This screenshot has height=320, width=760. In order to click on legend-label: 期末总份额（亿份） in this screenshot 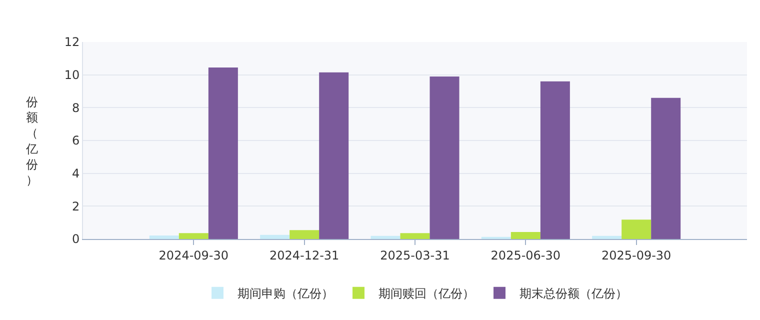, I will do `click(574, 293)`.